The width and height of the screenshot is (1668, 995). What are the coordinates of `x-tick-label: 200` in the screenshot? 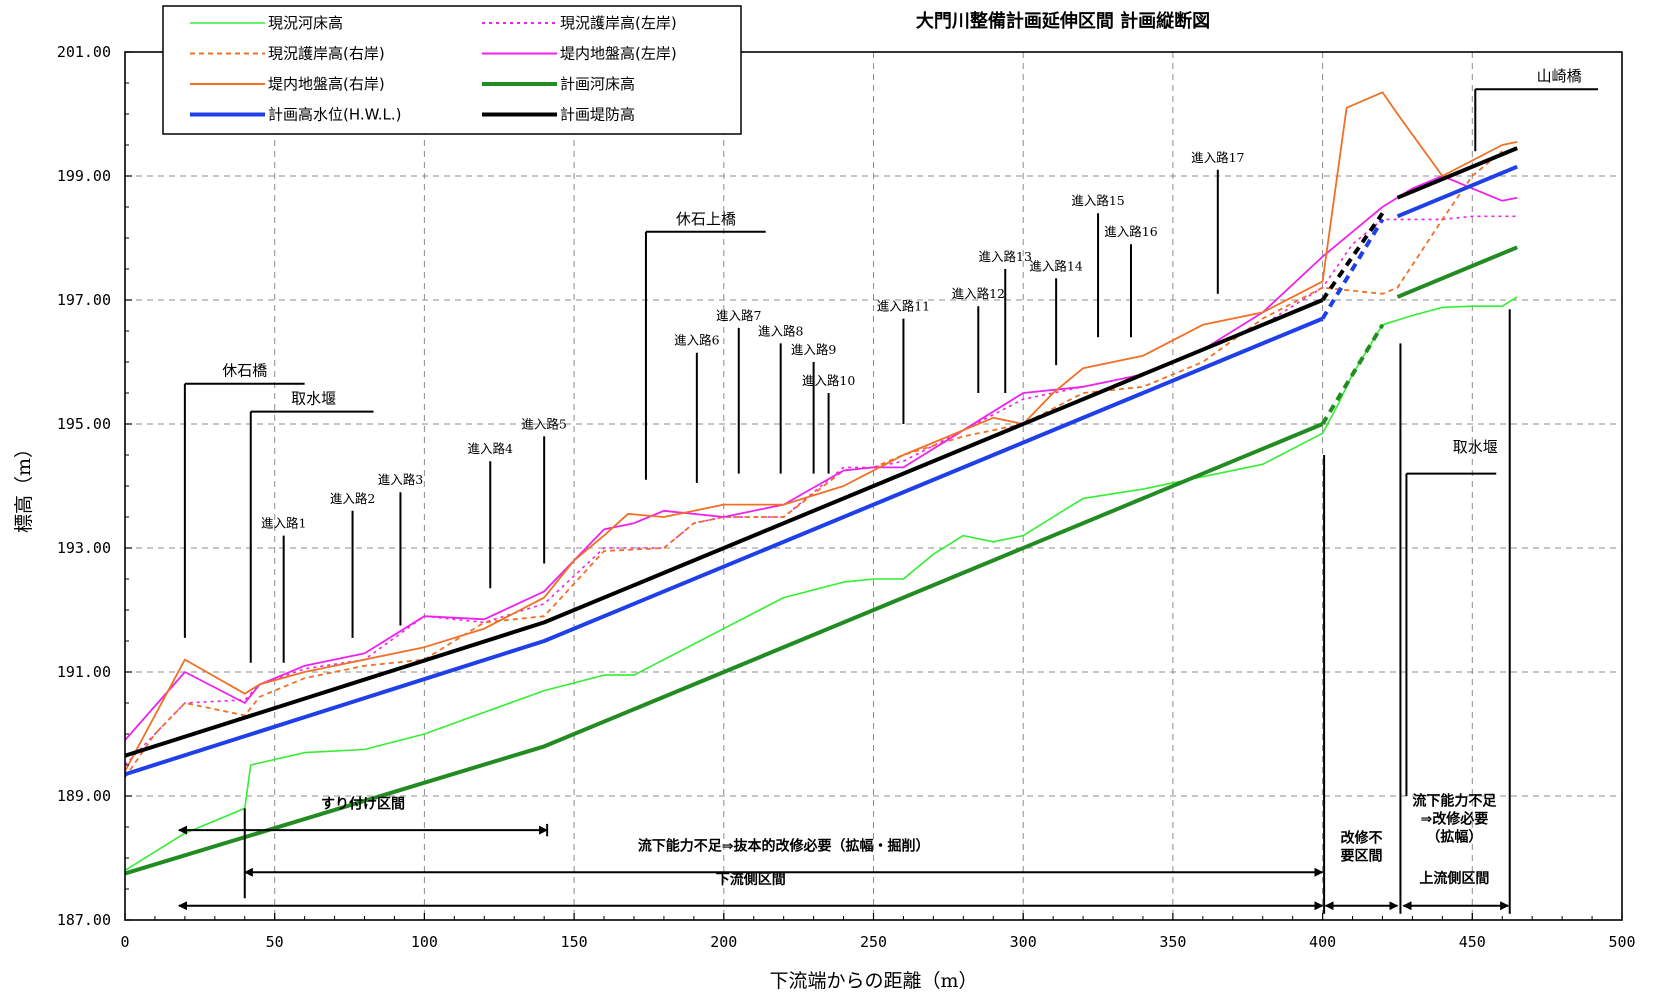 It's located at (723, 942).